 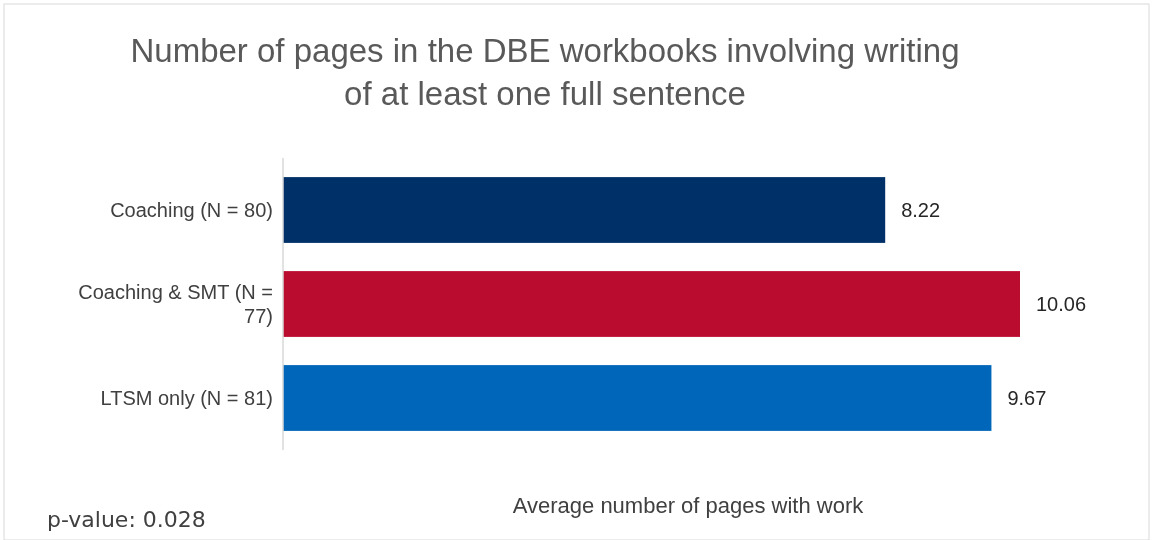 What do you see at coordinates (921, 210) in the screenshot?
I see `data-label: 8.22` at bounding box center [921, 210].